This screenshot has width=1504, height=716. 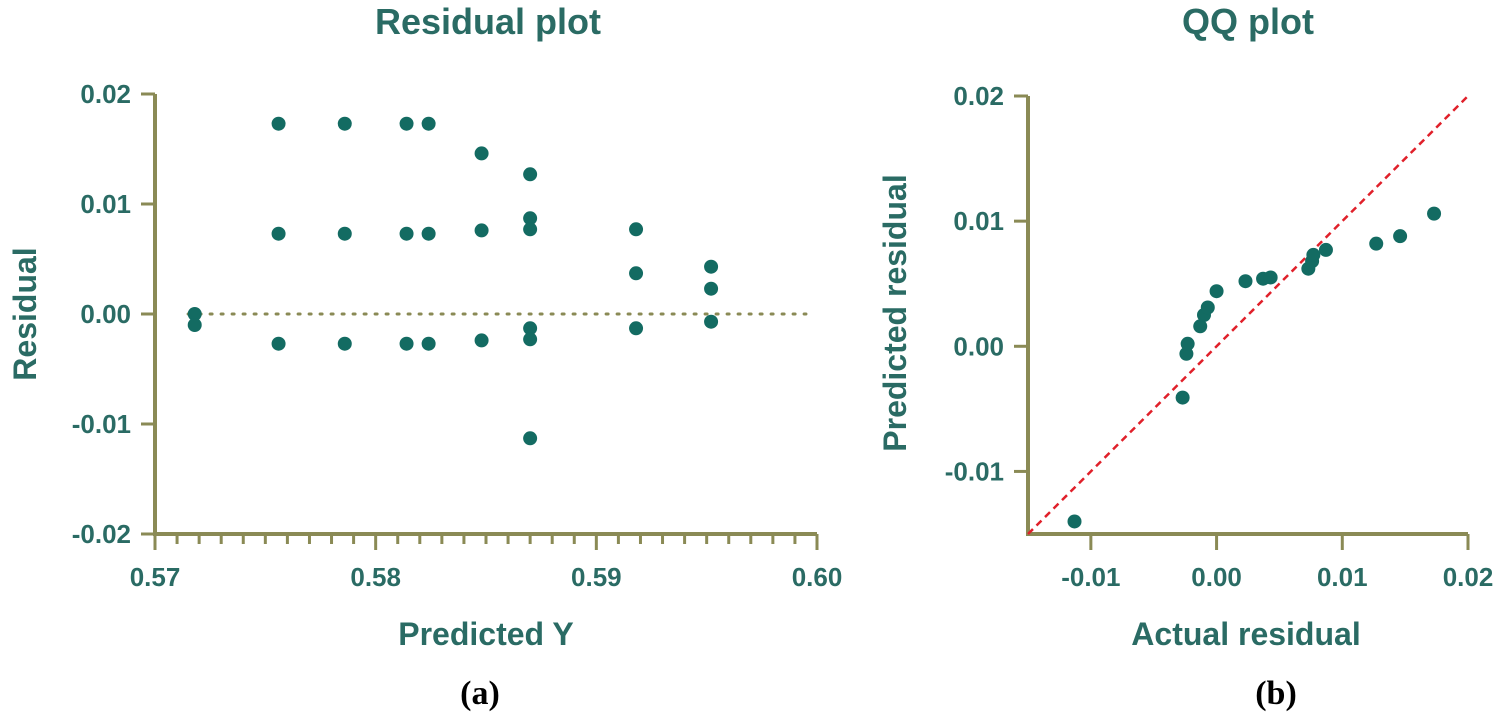 I want to click on residual-y-tick-label: -0.01, so click(x=101, y=424).